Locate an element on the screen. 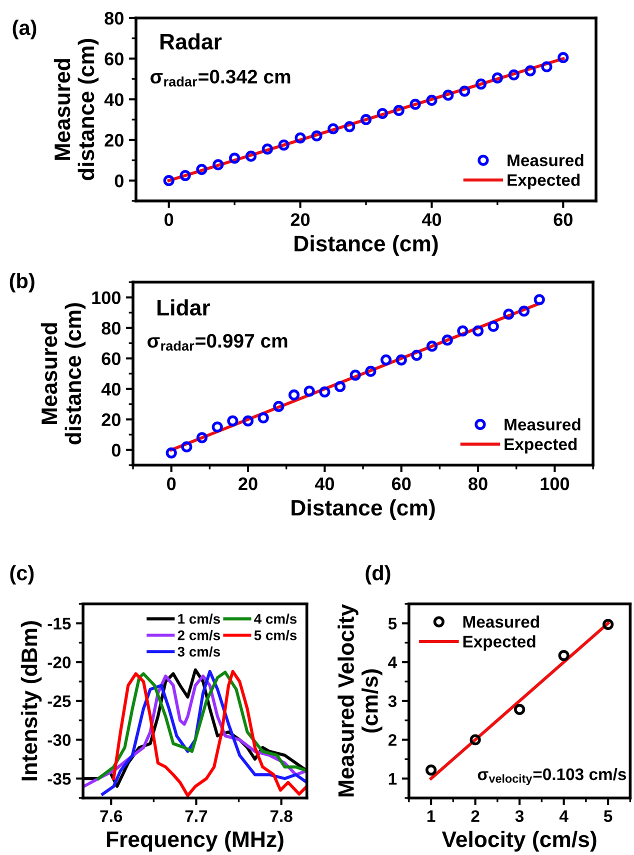 Image resolution: width=634 pixels, height=855 pixels. chart-title: (a) is located at coordinates (24, 30).